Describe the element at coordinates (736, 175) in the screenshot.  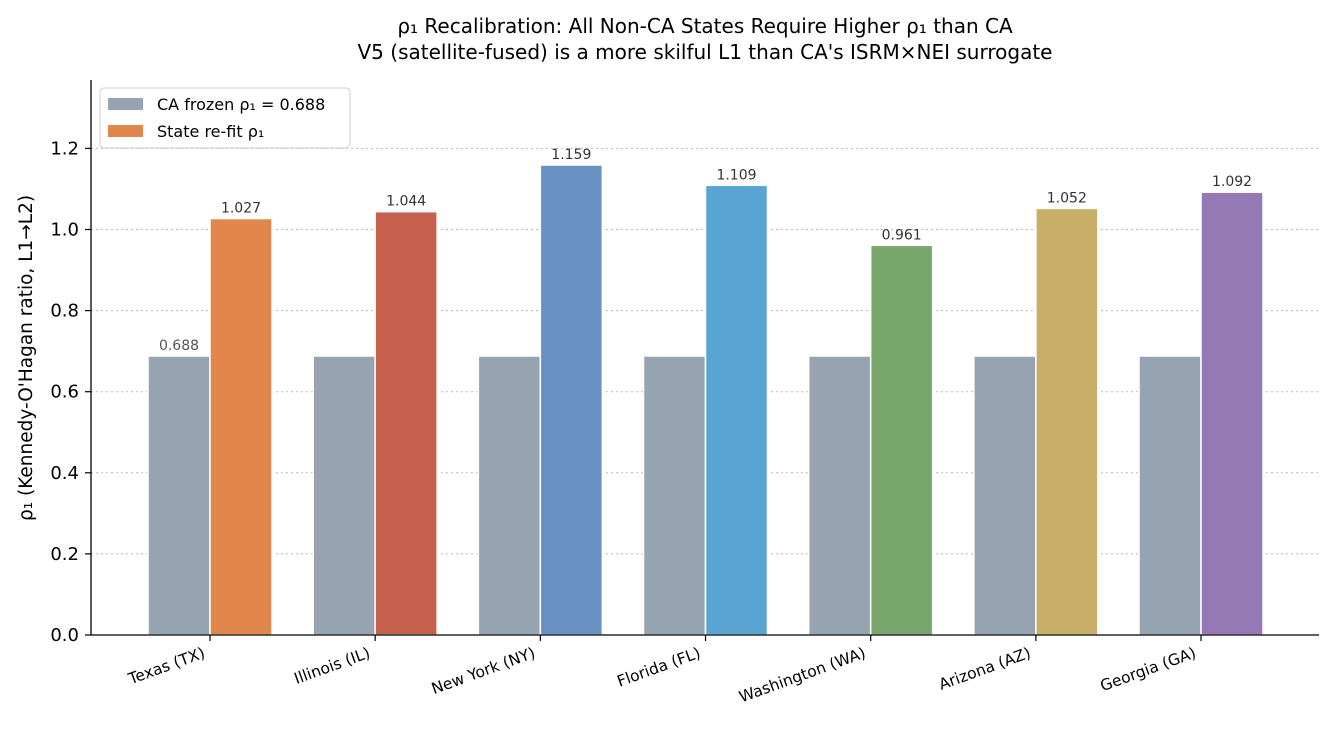
I see `bar-value-label: 1.109` at that location.